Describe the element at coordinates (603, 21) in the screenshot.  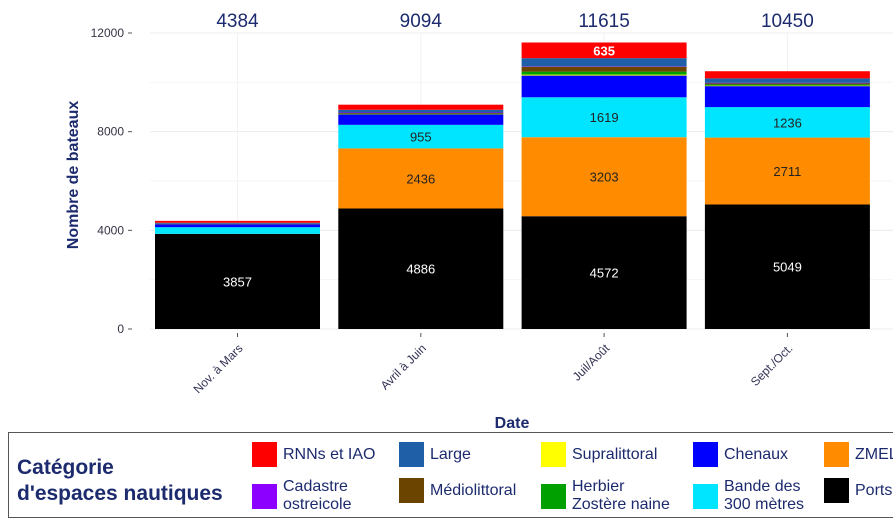
I see `bar-total-label: 11615` at that location.